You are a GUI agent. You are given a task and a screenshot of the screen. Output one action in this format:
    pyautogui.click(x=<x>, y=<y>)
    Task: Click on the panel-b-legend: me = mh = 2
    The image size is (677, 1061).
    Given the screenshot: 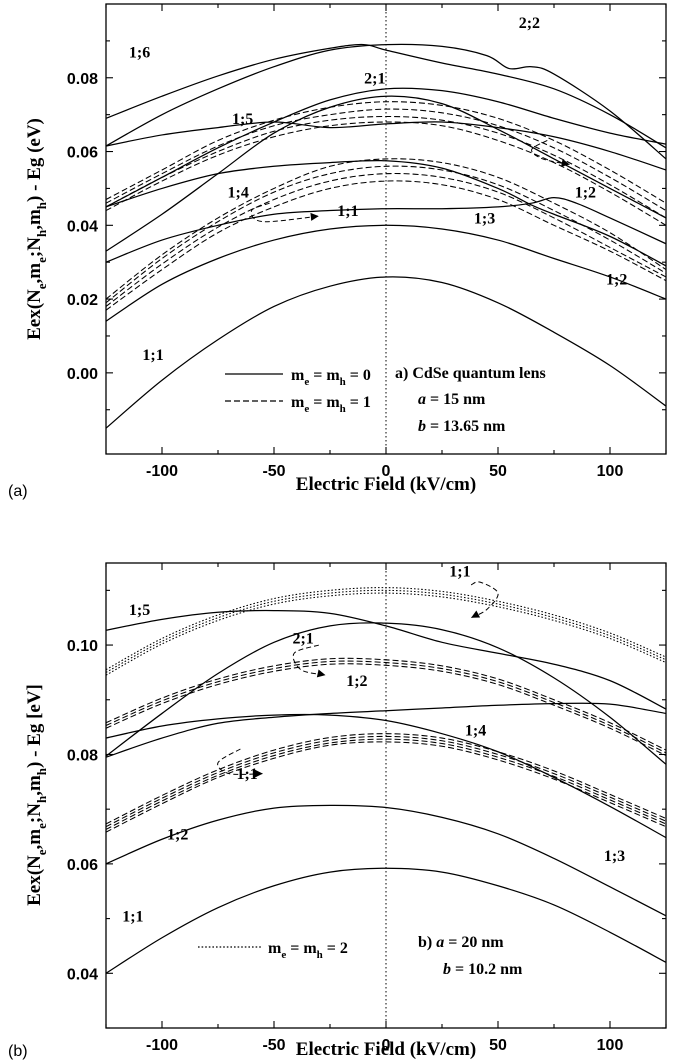 What is the action you would take?
    pyautogui.click(x=273, y=950)
    